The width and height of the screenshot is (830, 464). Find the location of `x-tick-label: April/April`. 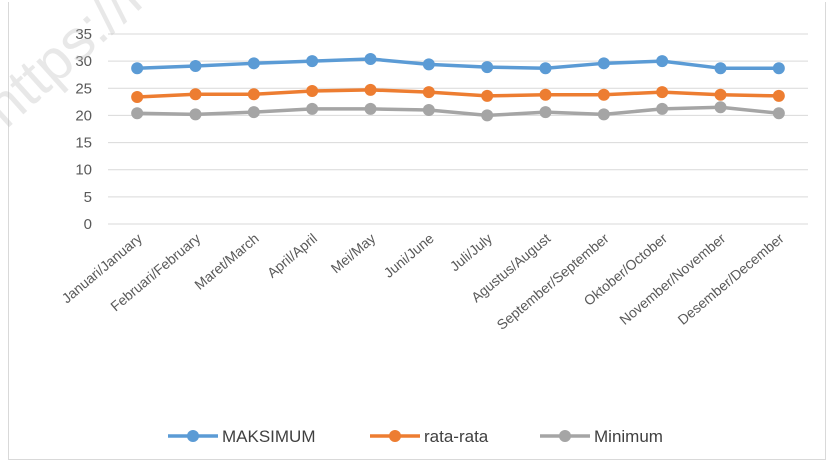

x-tick-label: April/April is located at coordinates (292, 255).